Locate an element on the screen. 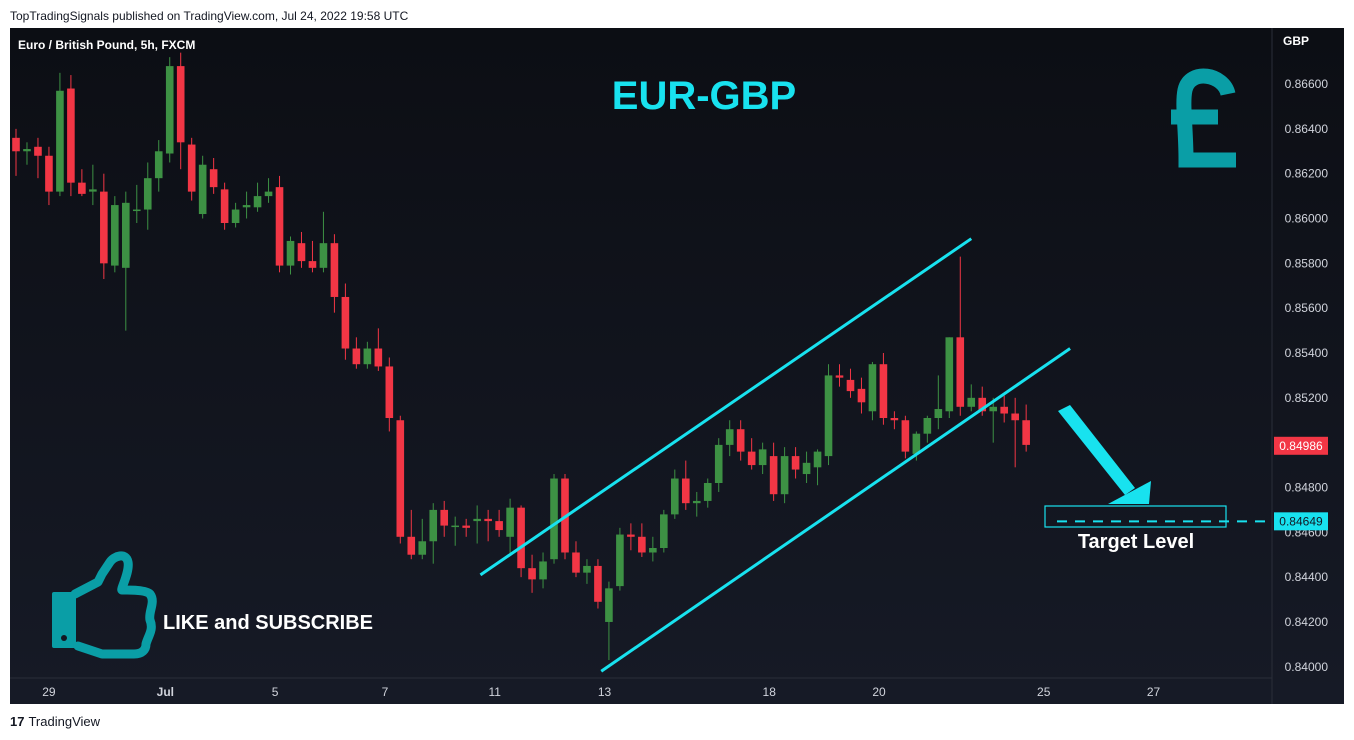 The height and width of the screenshot is (740, 1354). x-tick-label: 25 is located at coordinates (1044, 692).